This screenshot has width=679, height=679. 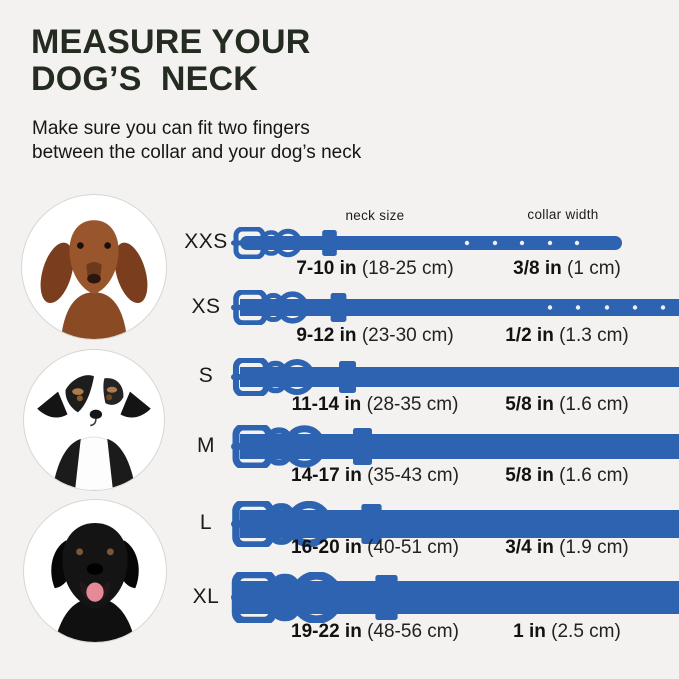 What do you see at coordinates (145, 79) in the screenshot?
I see `title-line2: DOG’S NECK` at bounding box center [145, 79].